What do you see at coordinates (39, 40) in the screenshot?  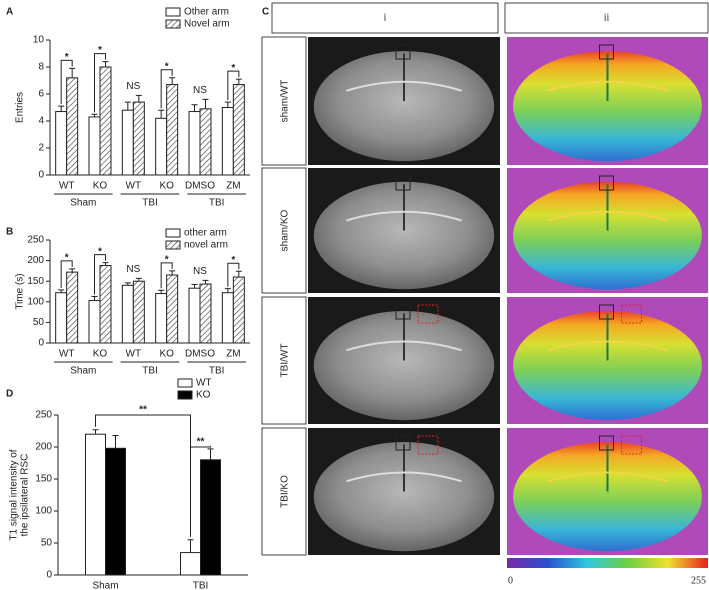 I see `y-tick-label: 10` at bounding box center [39, 40].